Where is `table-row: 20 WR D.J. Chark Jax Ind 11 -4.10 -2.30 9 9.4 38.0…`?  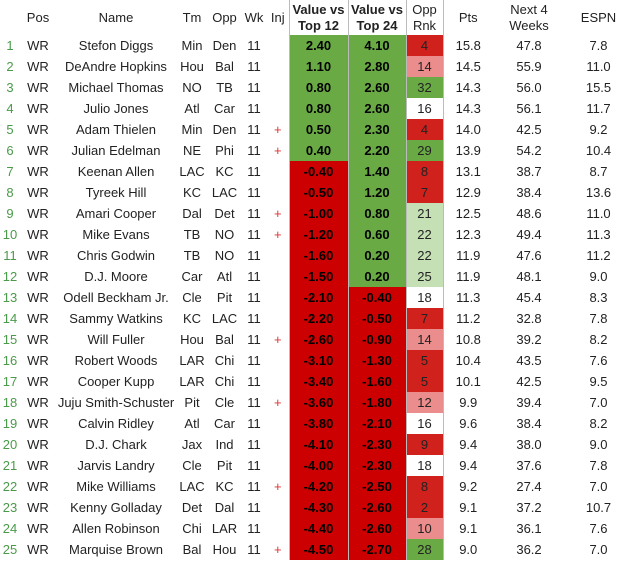
table-row: 20 WR D.J. Chark Jax Ind 11 -4.10 -2.30 9 9.4 38.0… is located at coordinates (316, 444).